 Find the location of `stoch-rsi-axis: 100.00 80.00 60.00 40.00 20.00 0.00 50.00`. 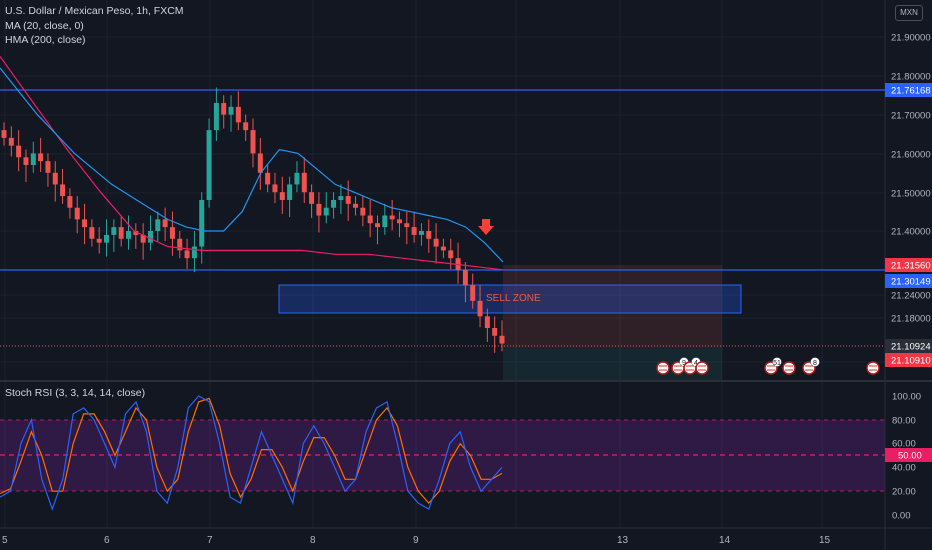

stoch-rsi-axis: 100.00 80.00 60.00 40.00 20.00 0.00 50.00 is located at coordinates (908, 457).